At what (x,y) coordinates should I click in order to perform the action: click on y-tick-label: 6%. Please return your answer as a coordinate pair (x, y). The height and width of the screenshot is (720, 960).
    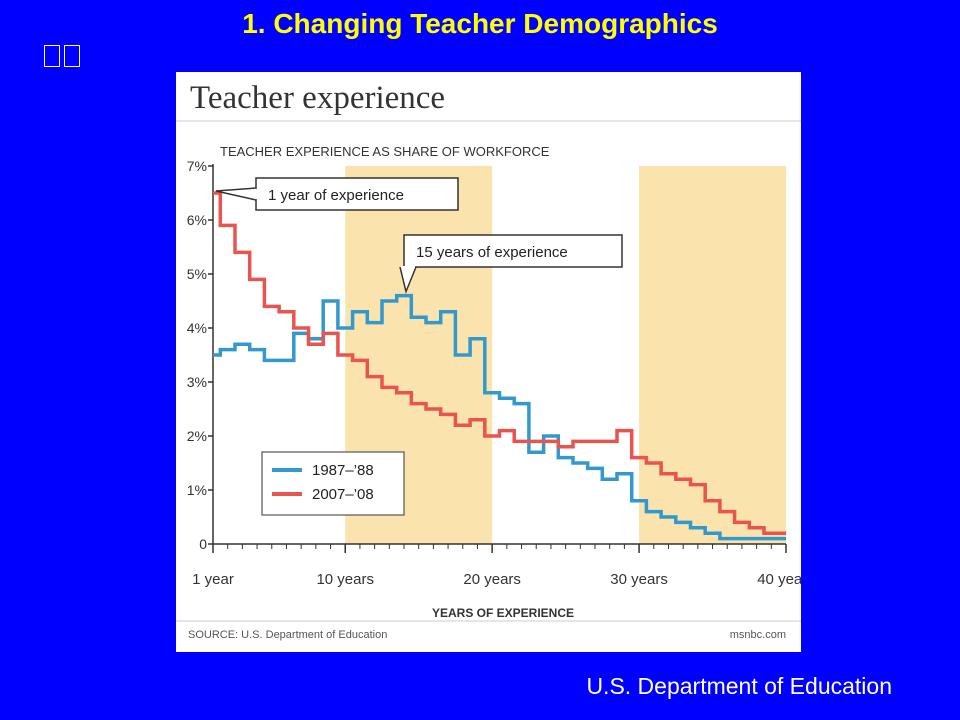
    Looking at the image, I should click on (197, 220).